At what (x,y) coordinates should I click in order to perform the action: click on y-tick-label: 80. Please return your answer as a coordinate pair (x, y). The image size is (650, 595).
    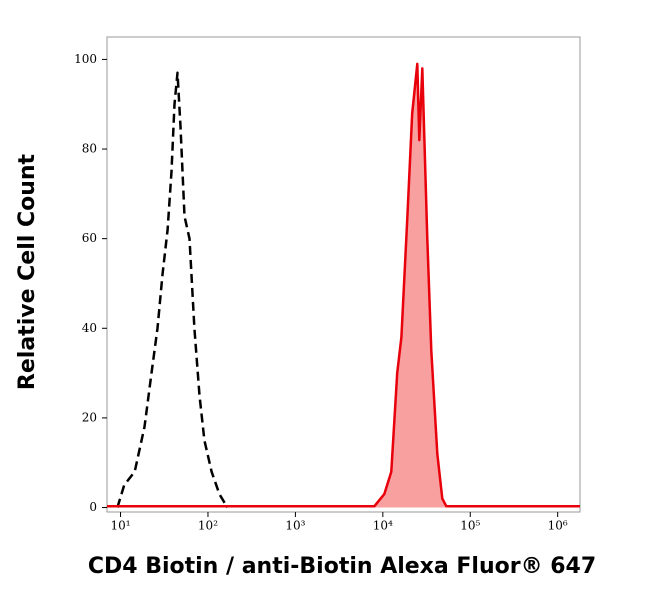
    Looking at the image, I should click on (89, 149).